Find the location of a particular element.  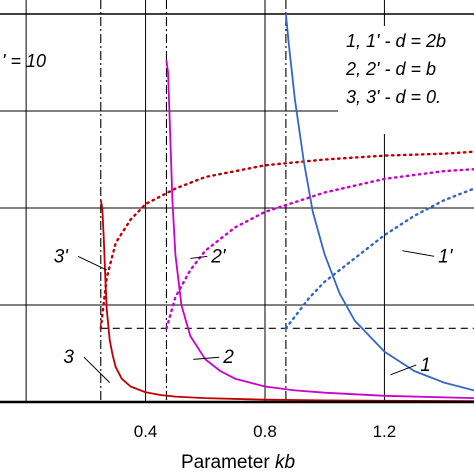

x-tick-labels: 0.4 0.8 1.2 is located at coordinates (265, 431).